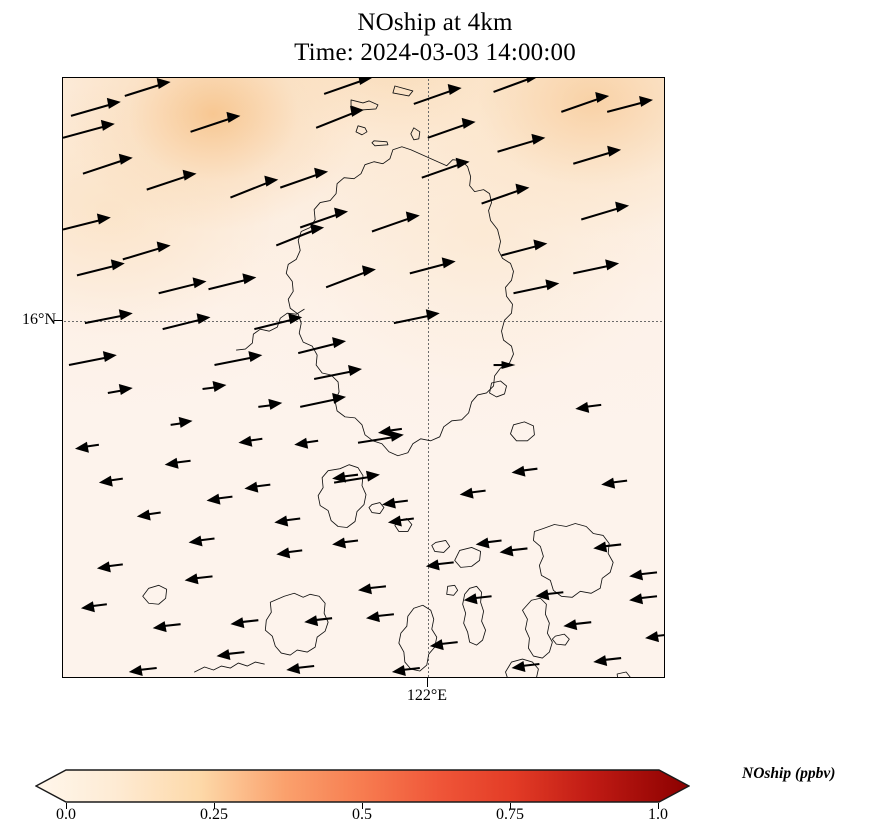 This screenshot has height=836, width=870. What do you see at coordinates (789, 773) in the screenshot?
I see `colorbar-axis-label: NOship (ppbv)` at bounding box center [789, 773].